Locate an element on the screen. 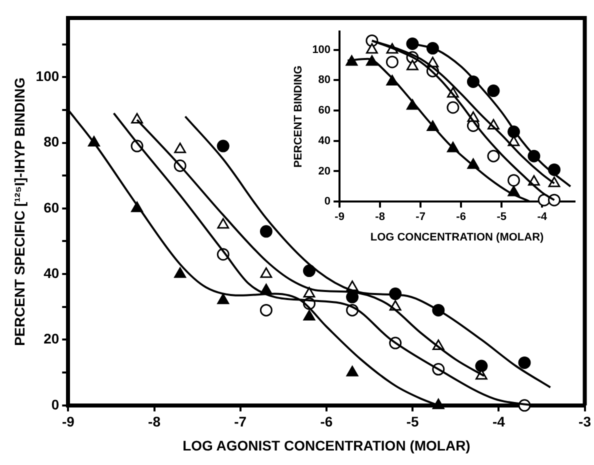  x-axis-title: LOG AGONIST CONCENTRATION (MOLAR) is located at coordinates (326, 445).